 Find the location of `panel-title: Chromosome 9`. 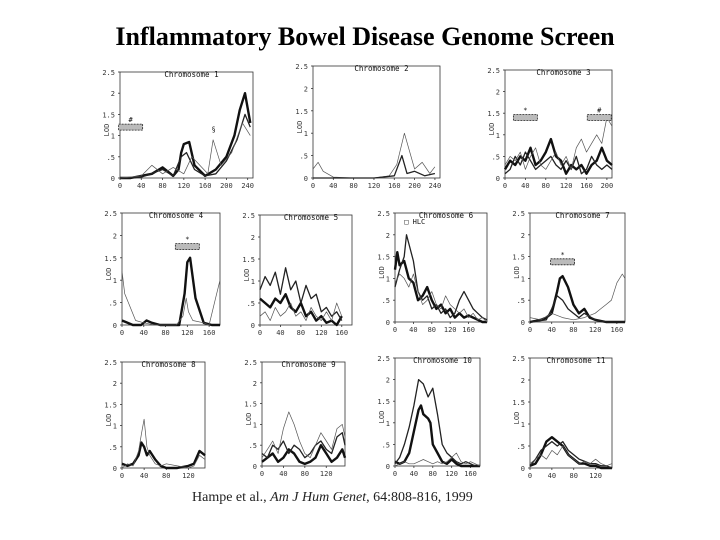

panel-title: Chromosome 9 is located at coordinates (308, 364).